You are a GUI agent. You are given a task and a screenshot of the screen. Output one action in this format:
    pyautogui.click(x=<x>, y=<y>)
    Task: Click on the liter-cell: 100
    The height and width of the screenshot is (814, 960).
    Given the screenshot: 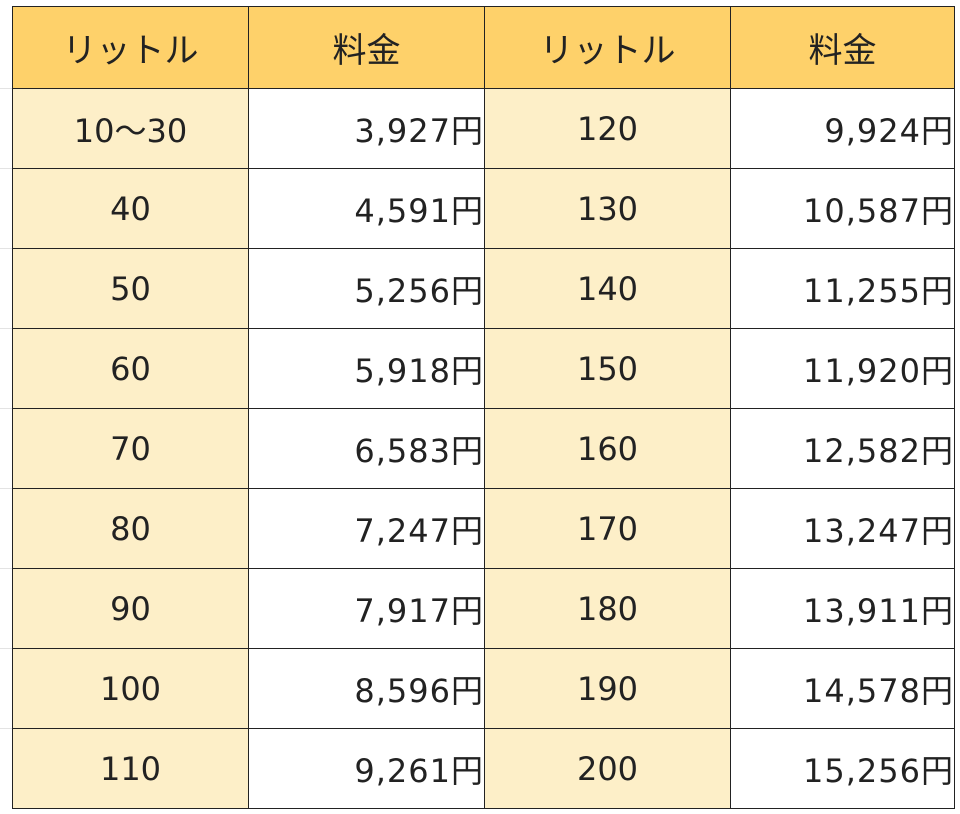 What is the action you would take?
    pyautogui.click(x=130, y=688)
    